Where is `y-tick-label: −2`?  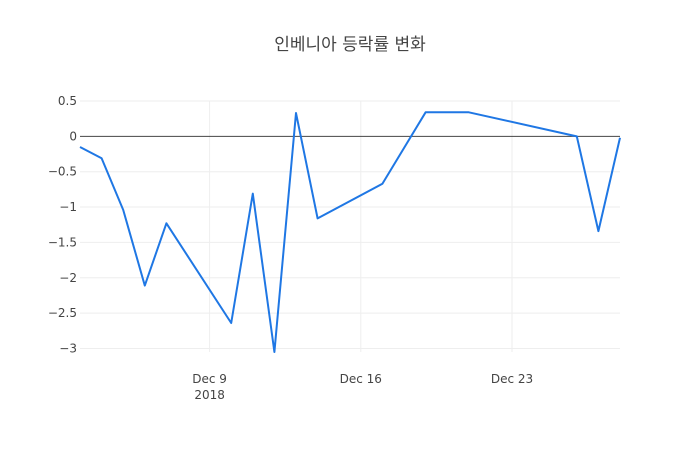 y-tick-label: −2 is located at coordinates (68, 278).